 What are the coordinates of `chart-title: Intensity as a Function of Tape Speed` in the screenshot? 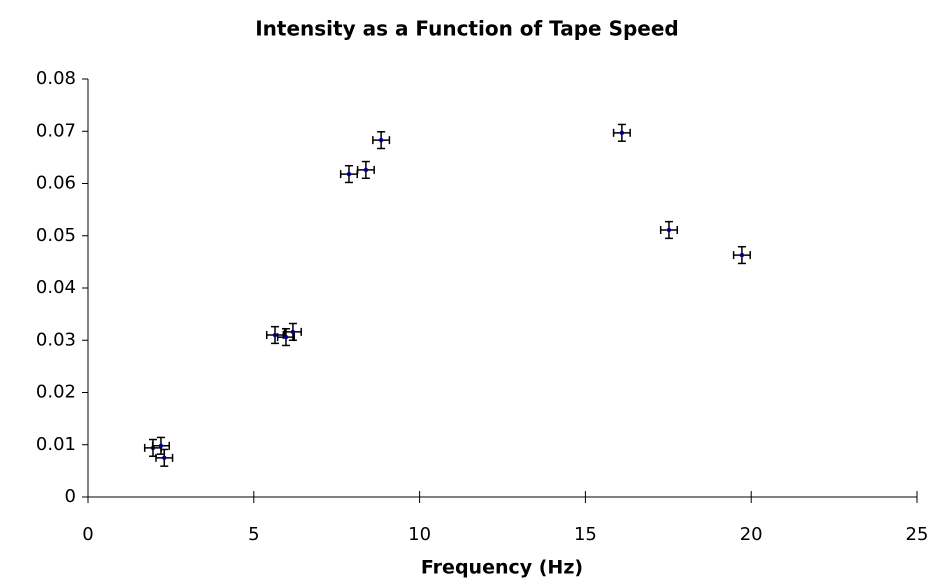 It's located at (467, 29).